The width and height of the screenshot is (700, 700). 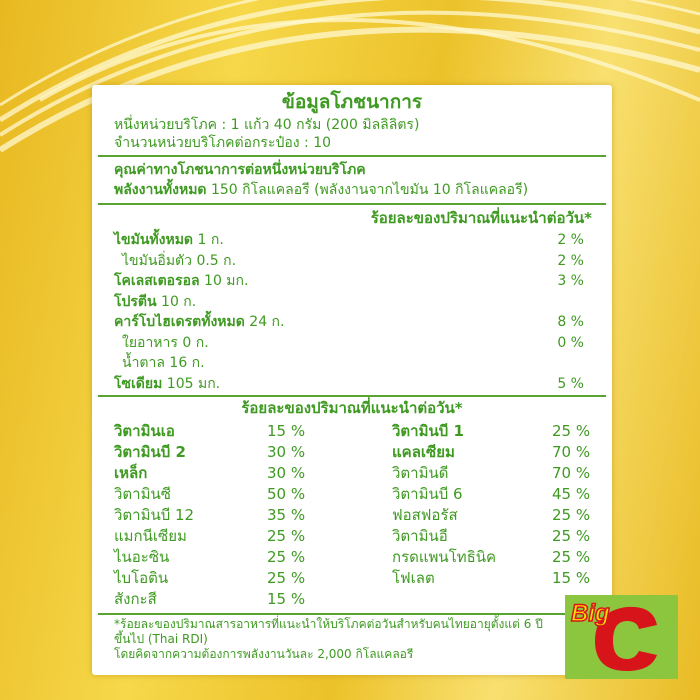 What do you see at coordinates (179, 301) in the screenshot?
I see `nutrient-amount: 10 ก.` at bounding box center [179, 301].